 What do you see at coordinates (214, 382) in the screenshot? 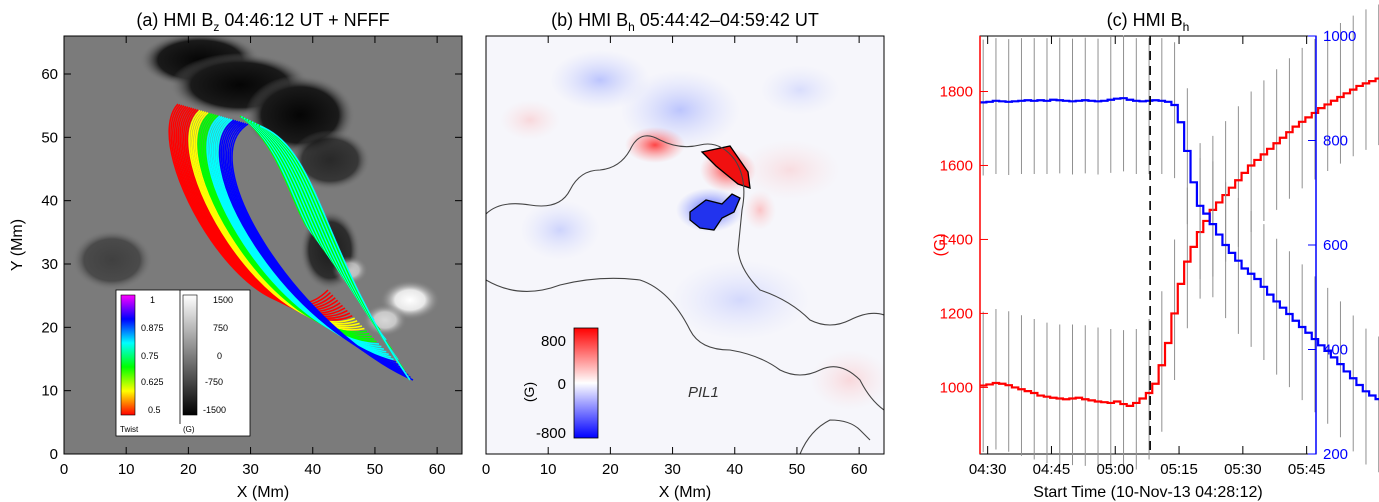
I see `bz-tick-3: -750` at bounding box center [214, 382].